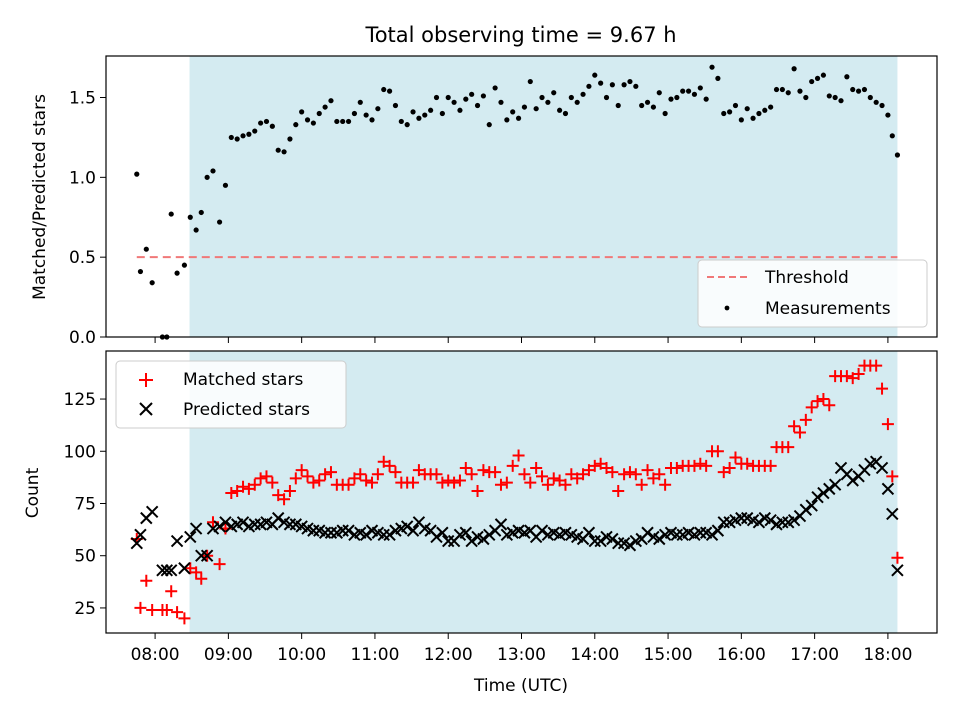 The image size is (960, 720). What do you see at coordinates (146, 380) in the screenshot?
I see `legend-matched-swatch` at bounding box center [146, 380].